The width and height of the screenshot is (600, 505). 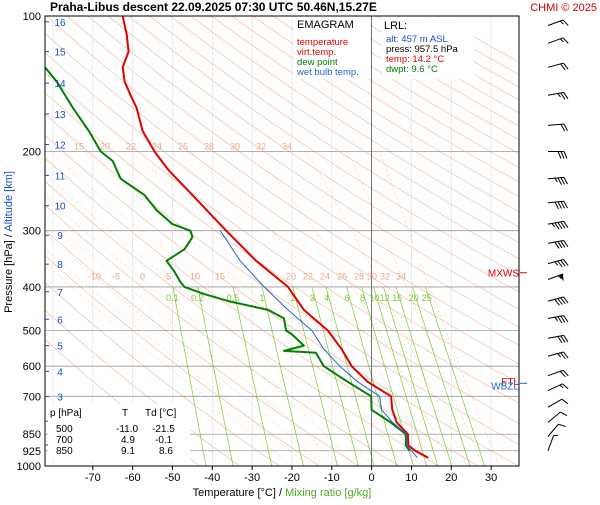 I want to click on adiabat-label: 24, so click(x=325, y=276).